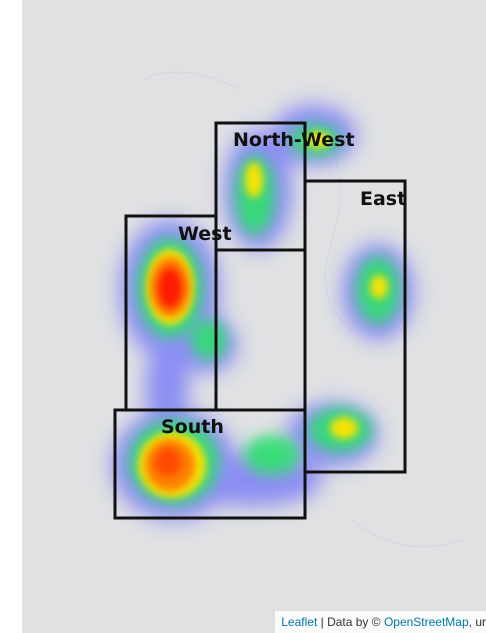 The image size is (486, 633). I want to click on region-label-north-west: North-West, so click(294, 140).